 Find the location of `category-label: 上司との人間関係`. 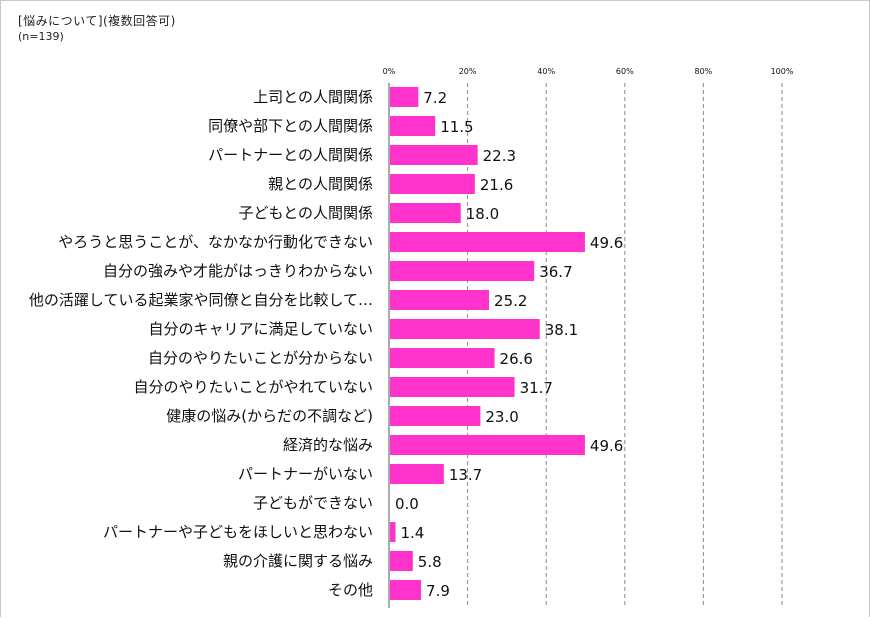

category-label: 上司との人間関係 is located at coordinates (313, 97).